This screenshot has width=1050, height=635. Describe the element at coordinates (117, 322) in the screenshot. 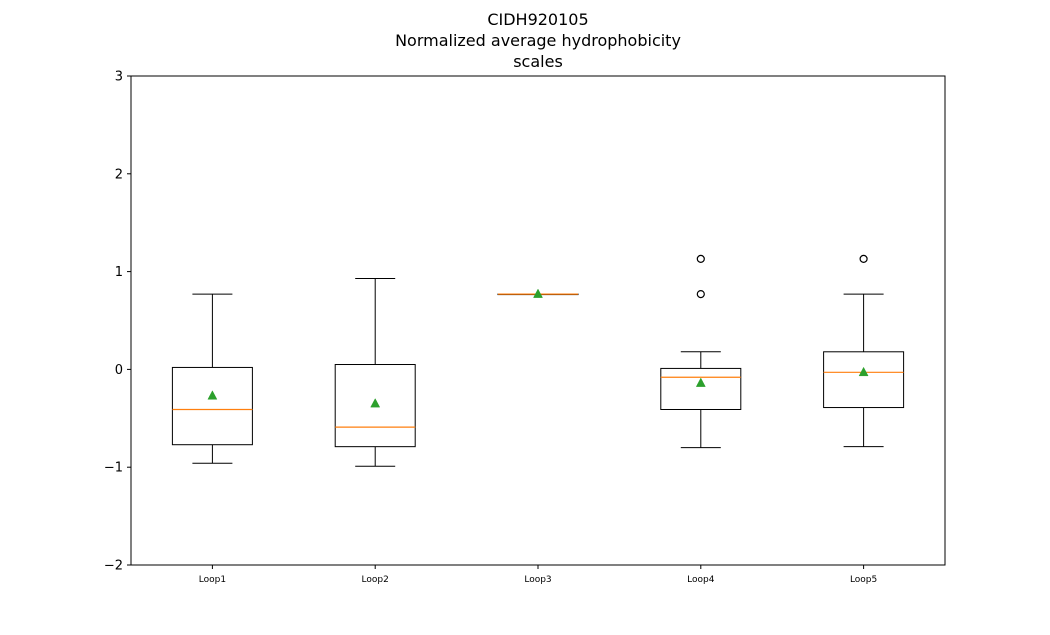

I see `y-axis: −2 −1 0 1 2 3` at that location.